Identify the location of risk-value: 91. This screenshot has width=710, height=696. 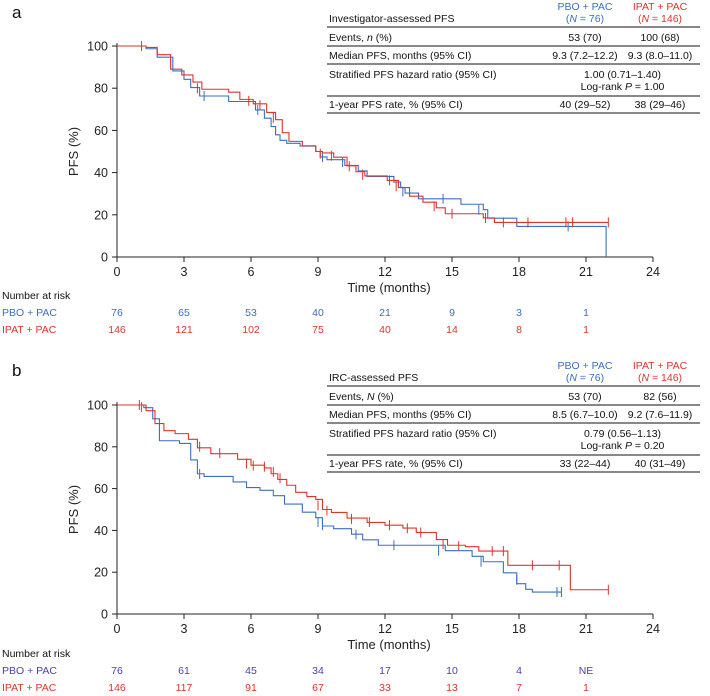
(251, 688).